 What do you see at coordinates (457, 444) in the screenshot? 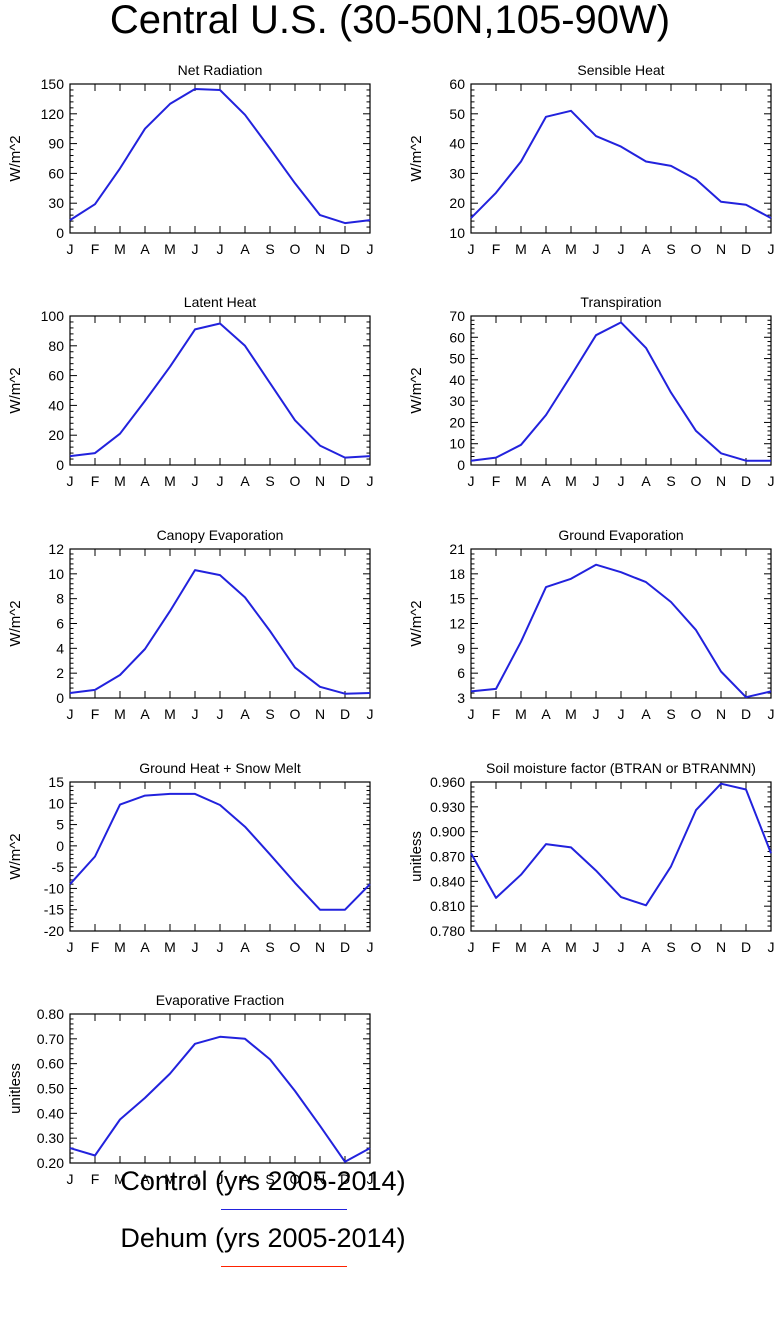
I see `y-tick-label: 10` at bounding box center [457, 444].